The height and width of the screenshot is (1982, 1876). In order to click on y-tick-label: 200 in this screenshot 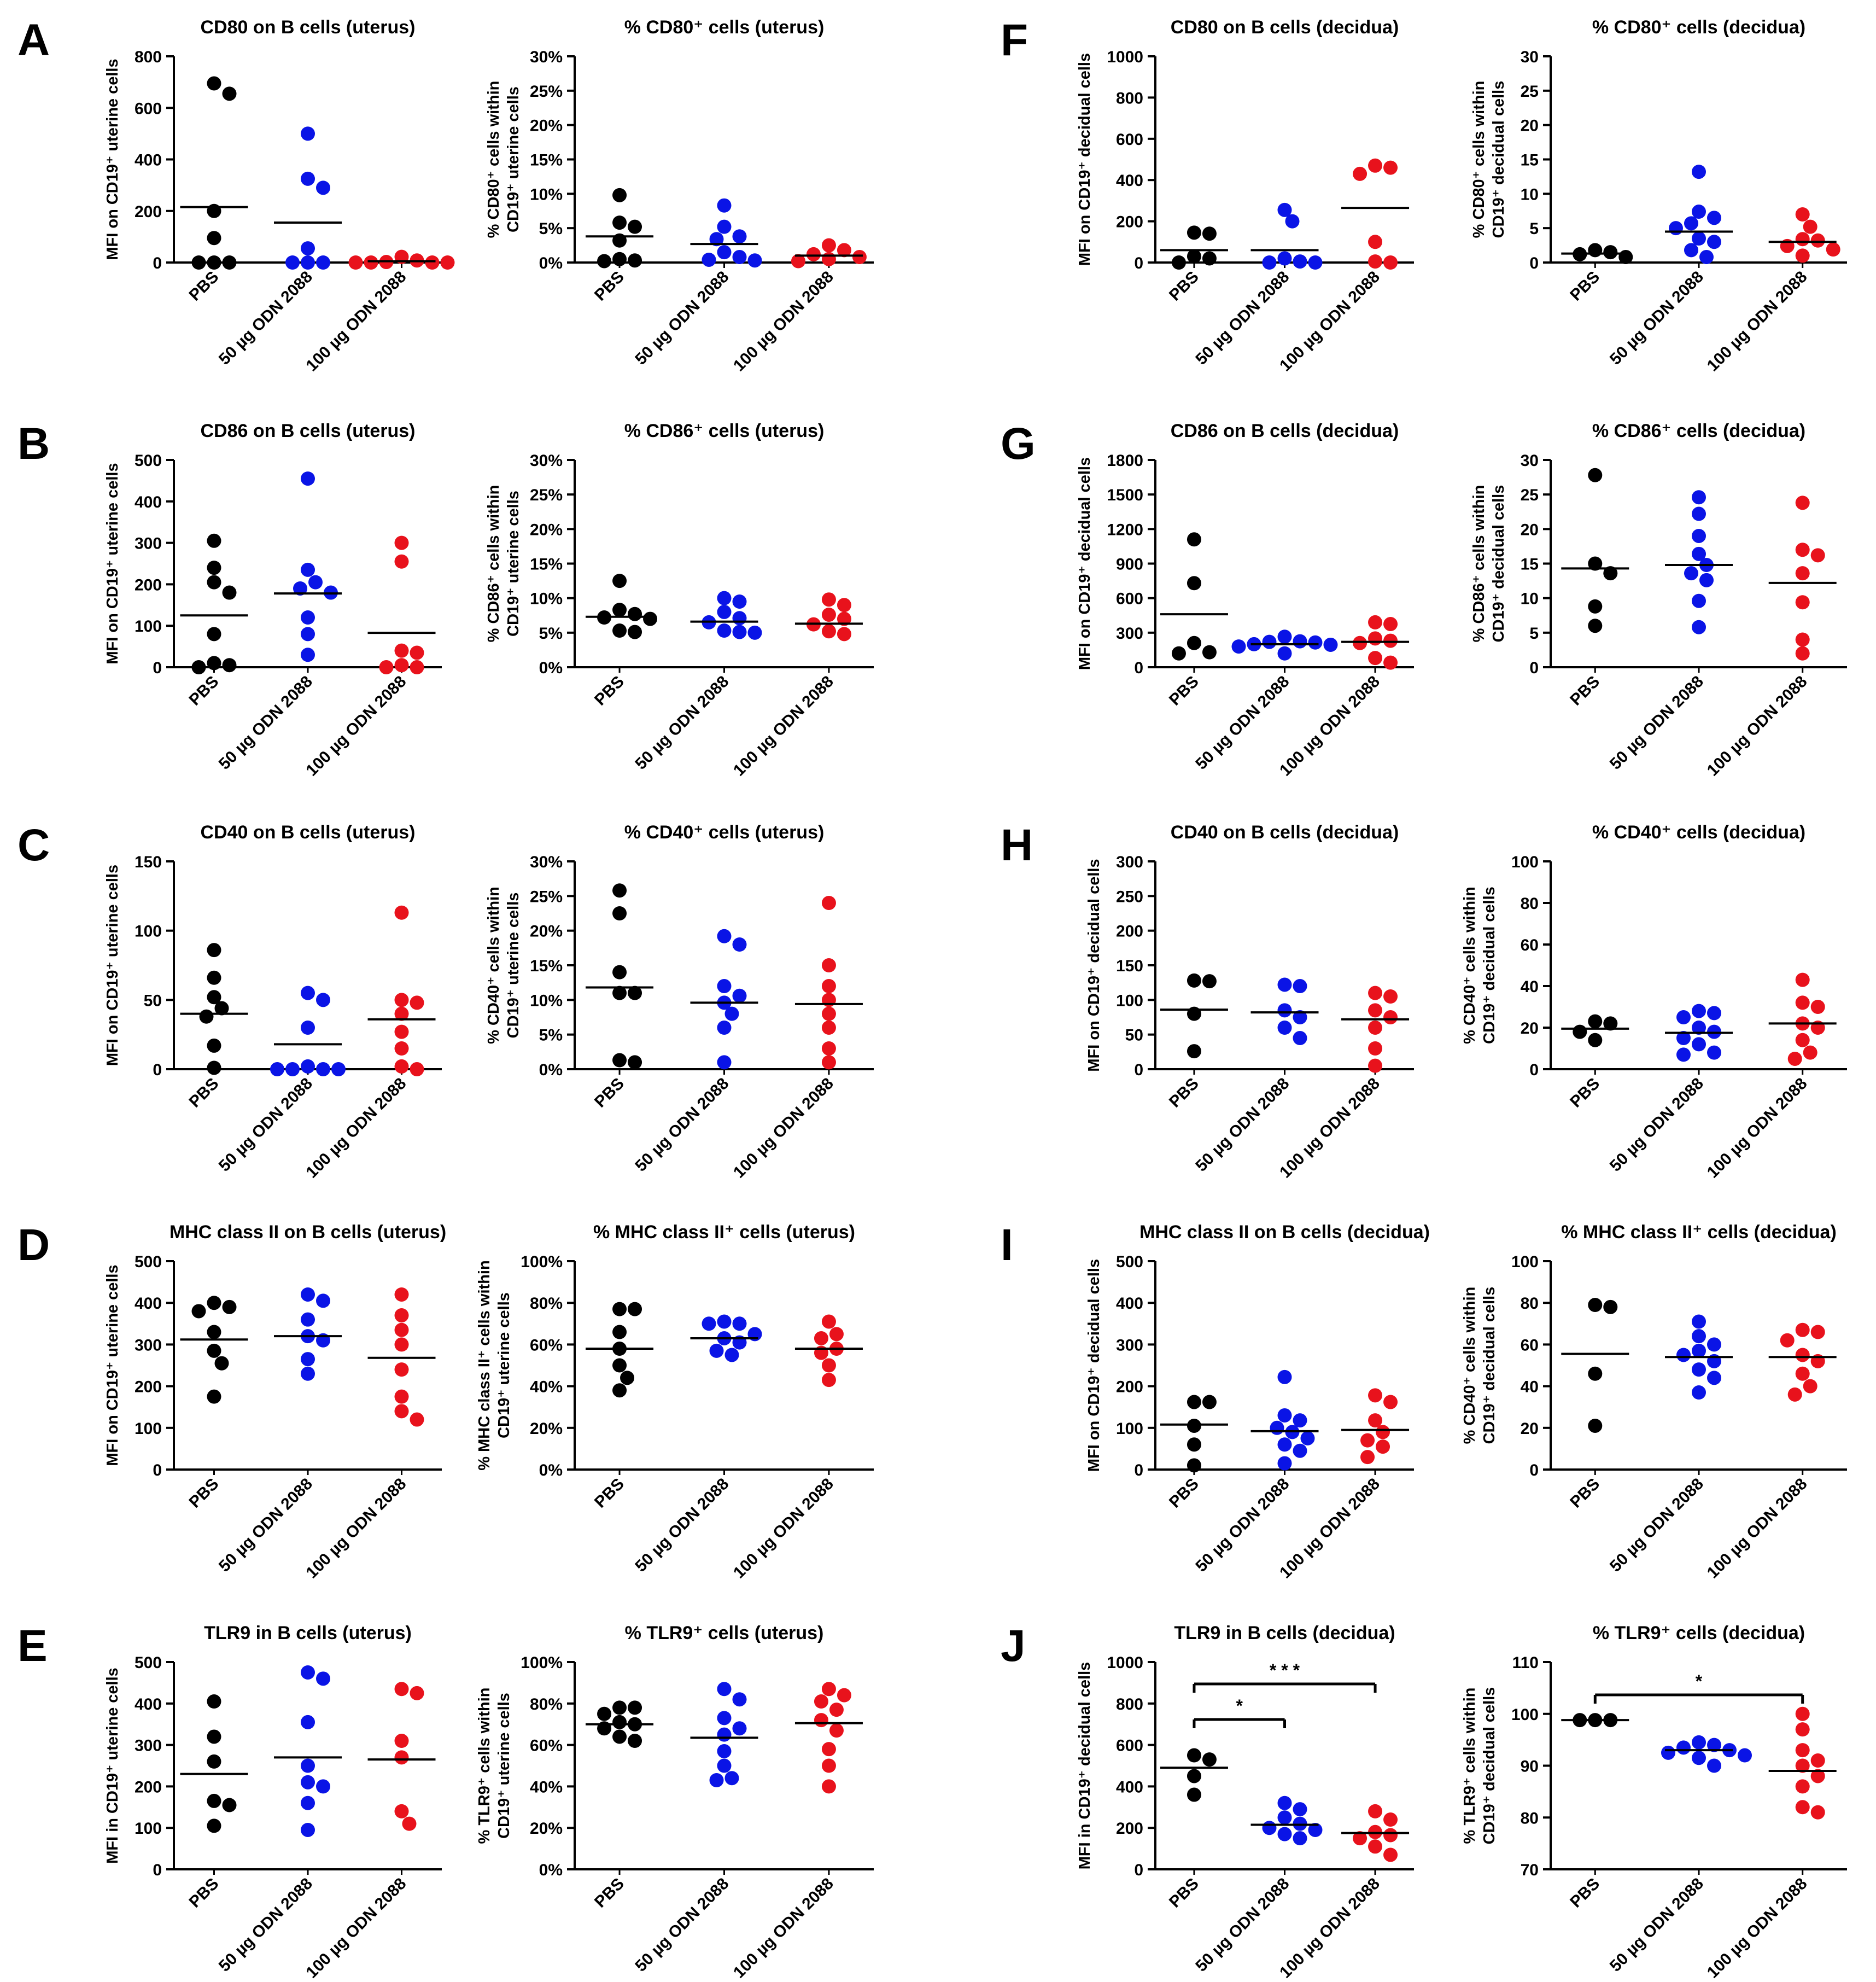, I will do `click(148, 1387)`.